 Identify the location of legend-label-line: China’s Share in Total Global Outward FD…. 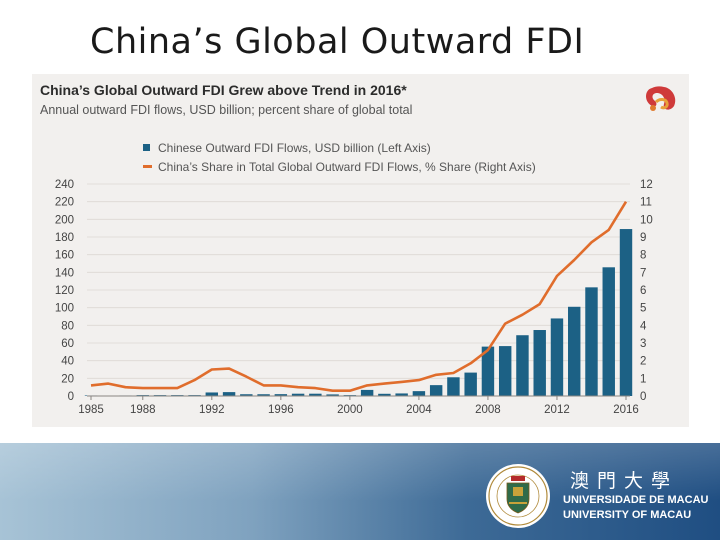
(347, 166).